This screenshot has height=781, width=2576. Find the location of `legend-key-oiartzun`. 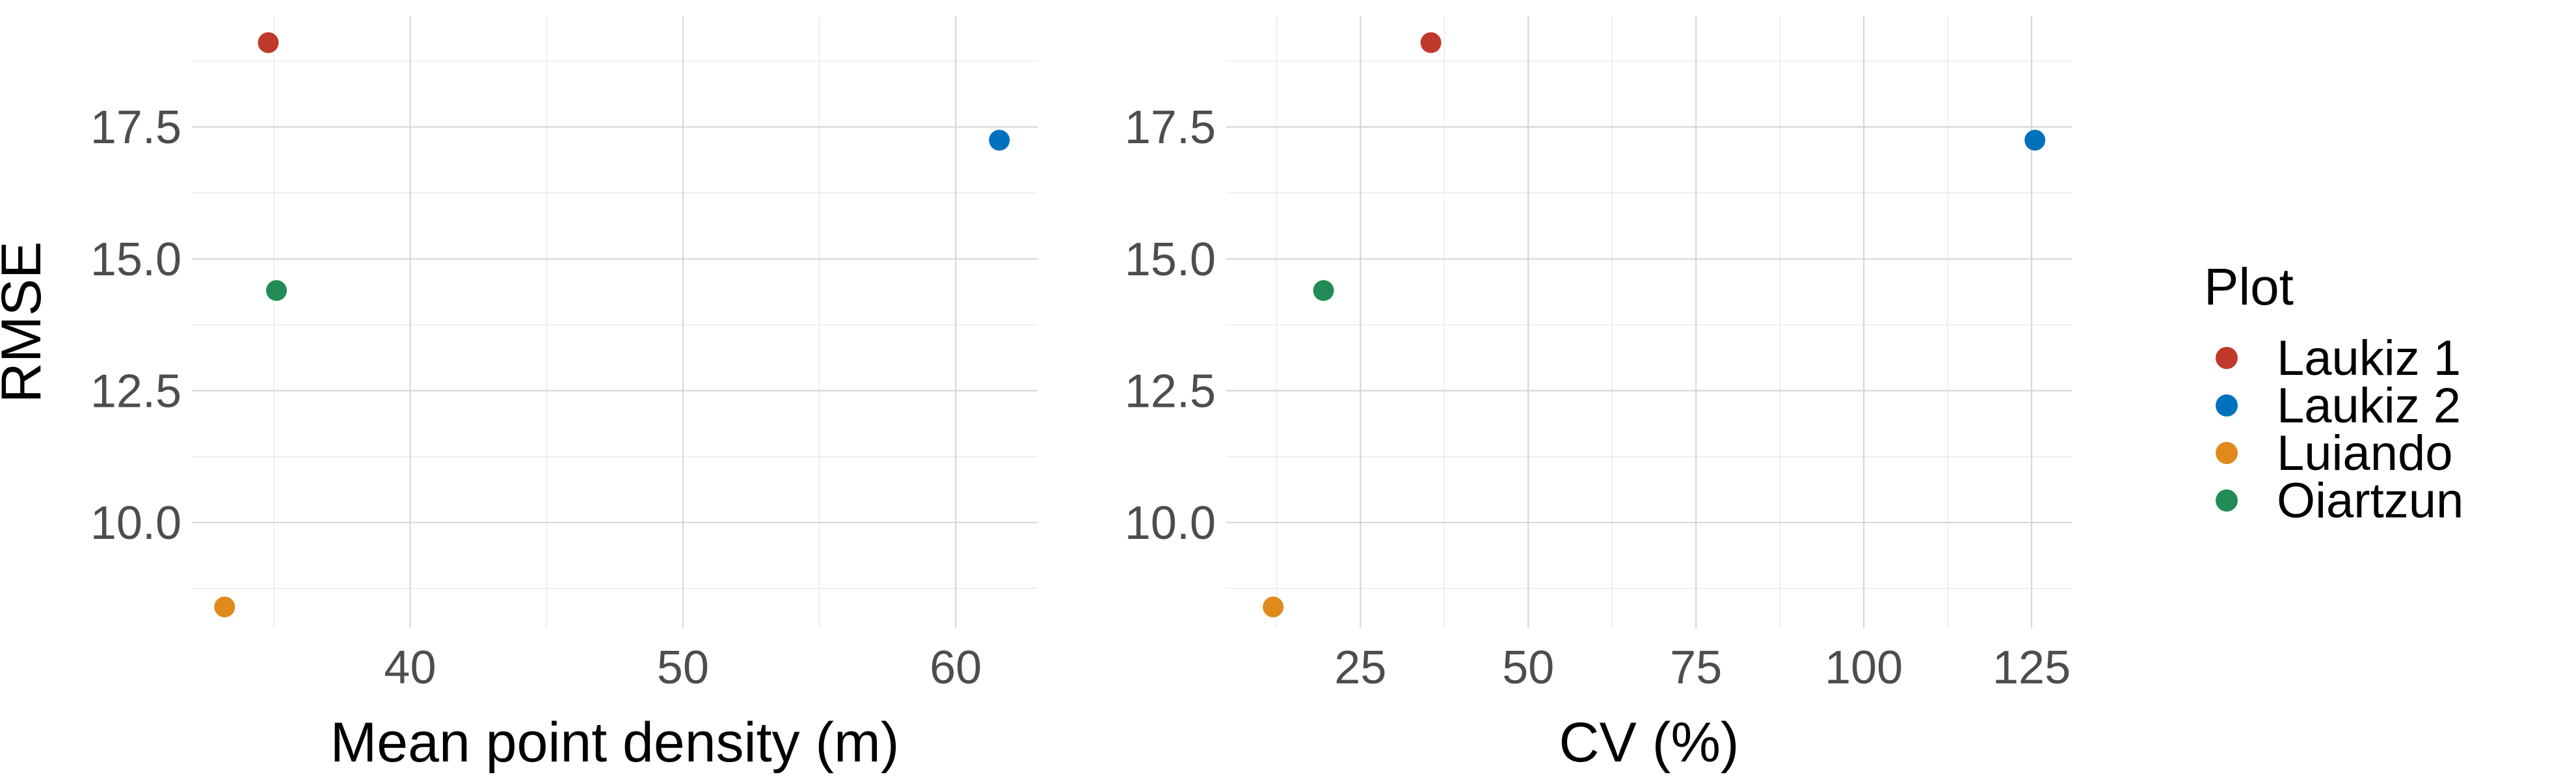

legend-key-oiartzun is located at coordinates (2227, 501).